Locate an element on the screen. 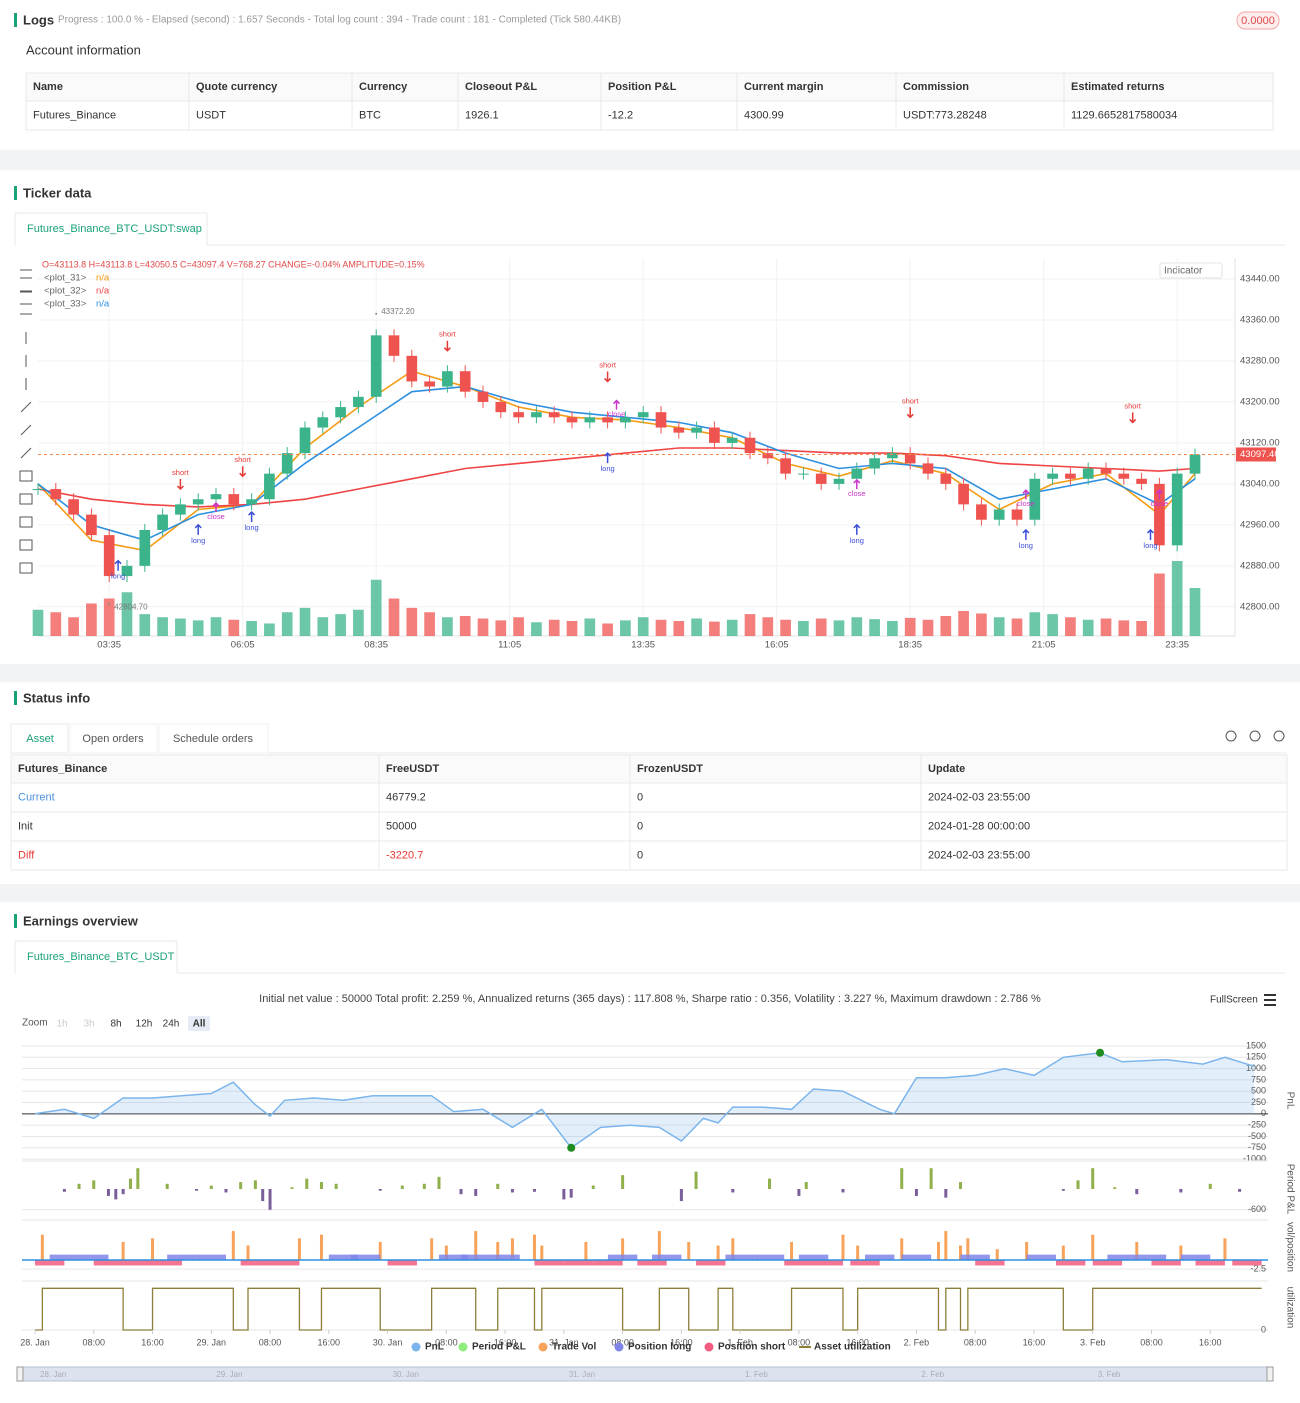  x-tick-label: 3. Feb is located at coordinates (1093, 1342).